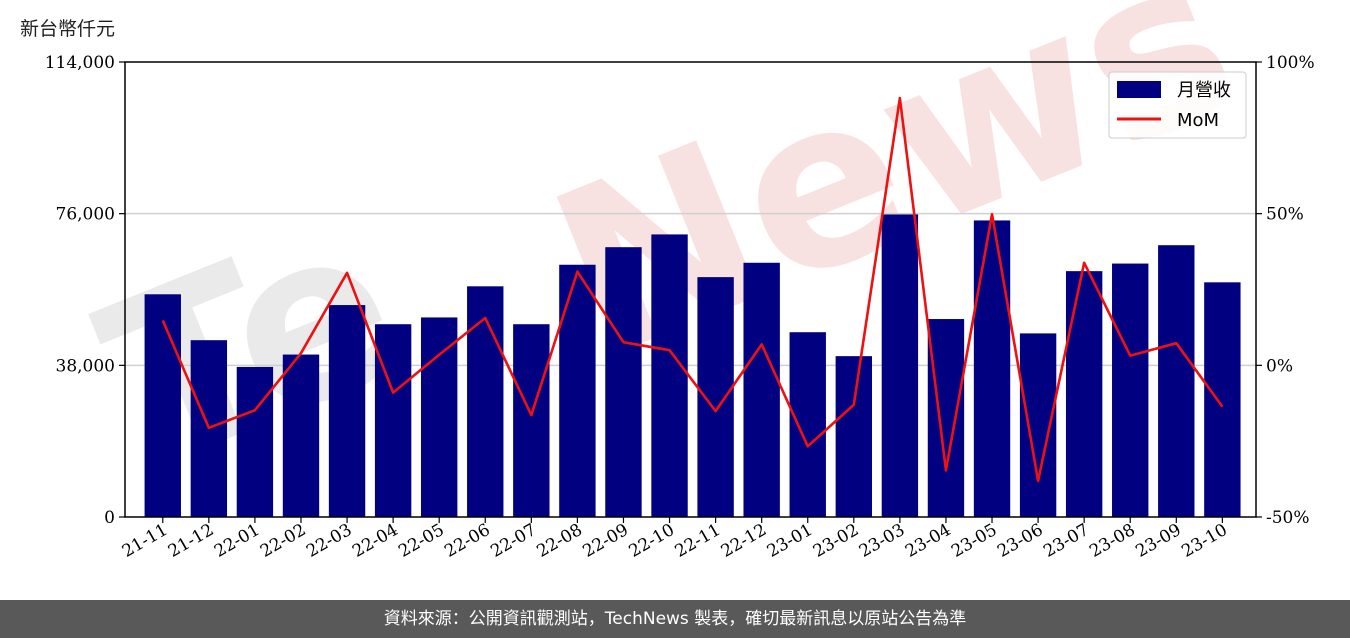 The image size is (1350, 638). I want to click on x-tick-label: 21-12, so click(191, 541).